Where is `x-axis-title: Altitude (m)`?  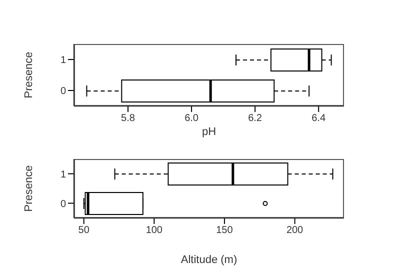
x-axis-title: Altitude (m) is located at coordinates (209, 260).